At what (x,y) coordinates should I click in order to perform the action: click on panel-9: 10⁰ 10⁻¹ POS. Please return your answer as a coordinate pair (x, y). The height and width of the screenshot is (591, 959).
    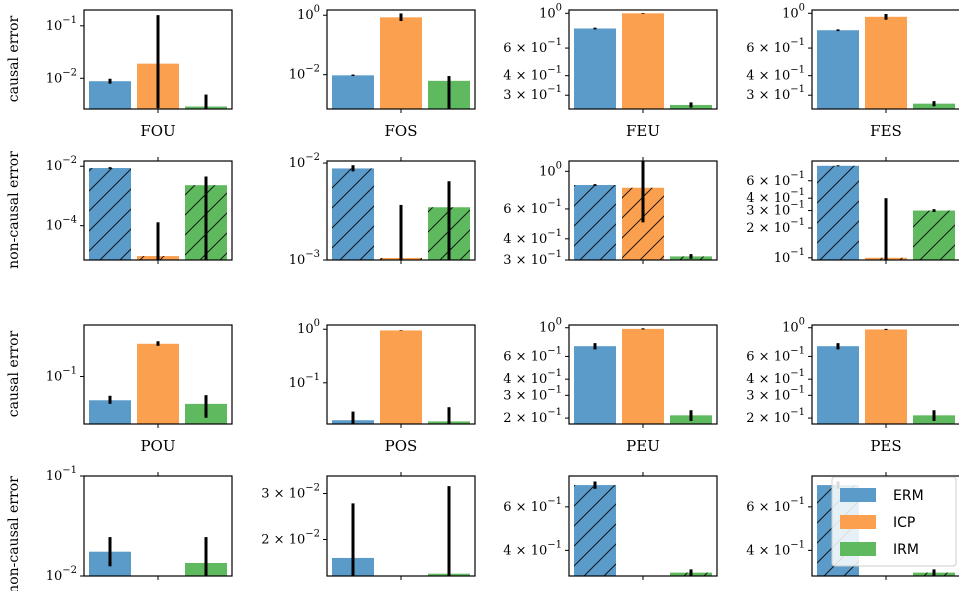
    Looking at the image, I should click on (382, 386).